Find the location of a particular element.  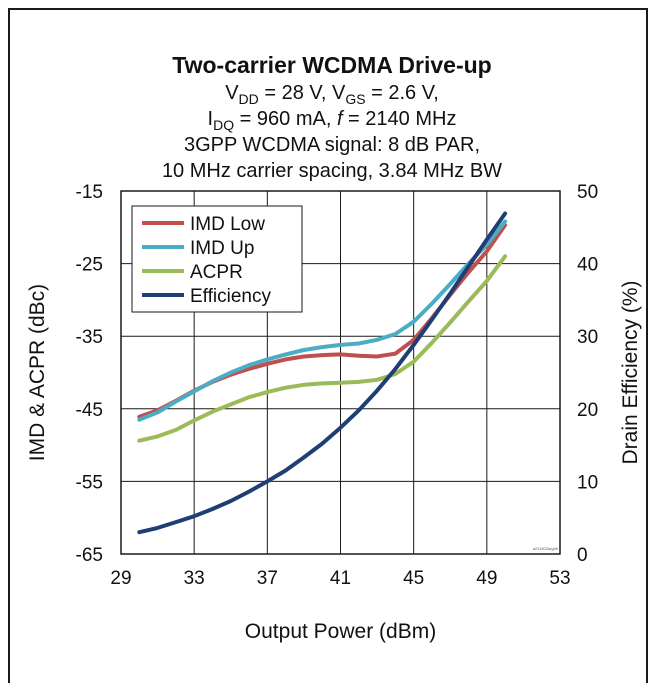

subtitle-line: IDQ = 960 mA, f = 2140 MHz is located at coordinates (332, 120).